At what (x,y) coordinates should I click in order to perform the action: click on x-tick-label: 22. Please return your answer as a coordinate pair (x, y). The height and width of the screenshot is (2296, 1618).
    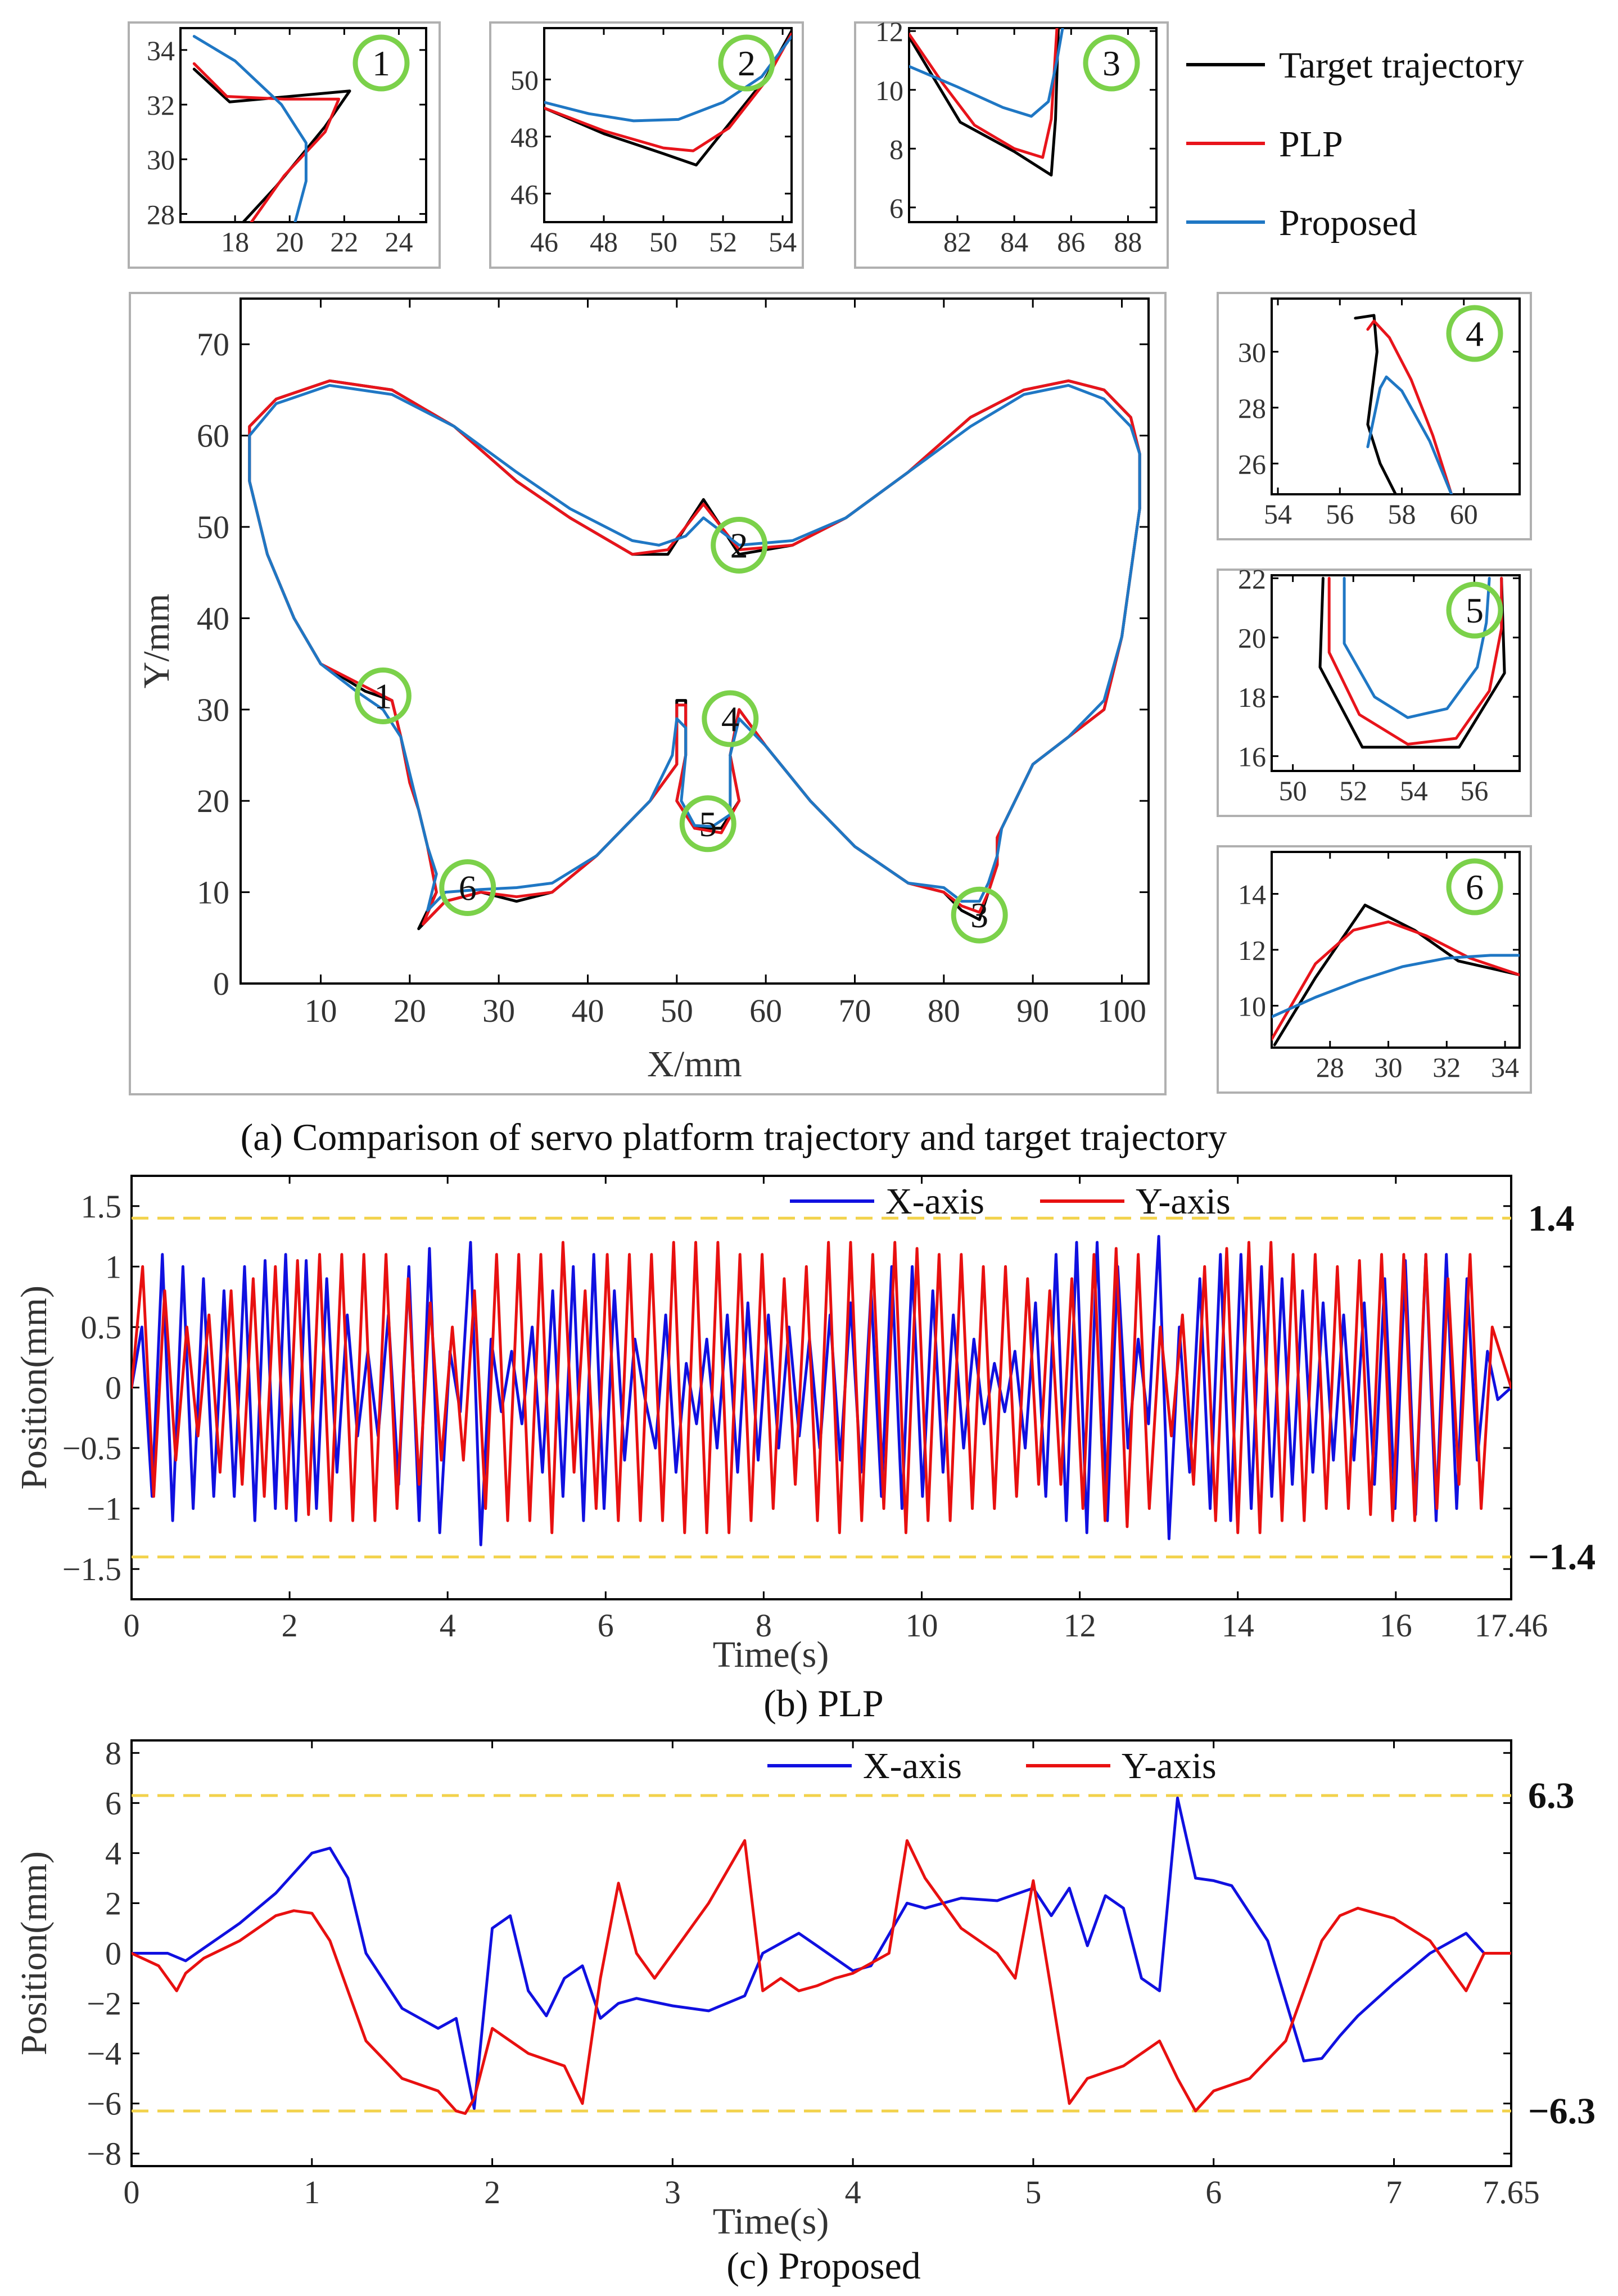
    Looking at the image, I should click on (344, 242).